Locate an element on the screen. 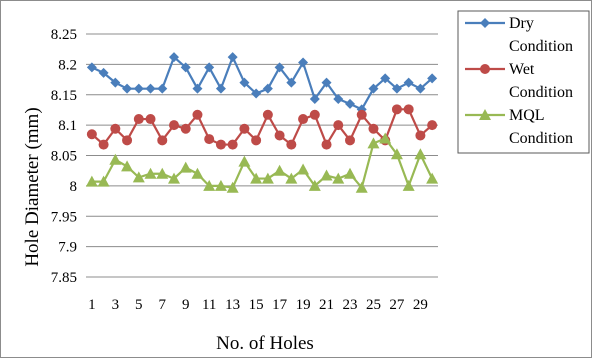  x-tick-label: 21 is located at coordinates (326, 305).